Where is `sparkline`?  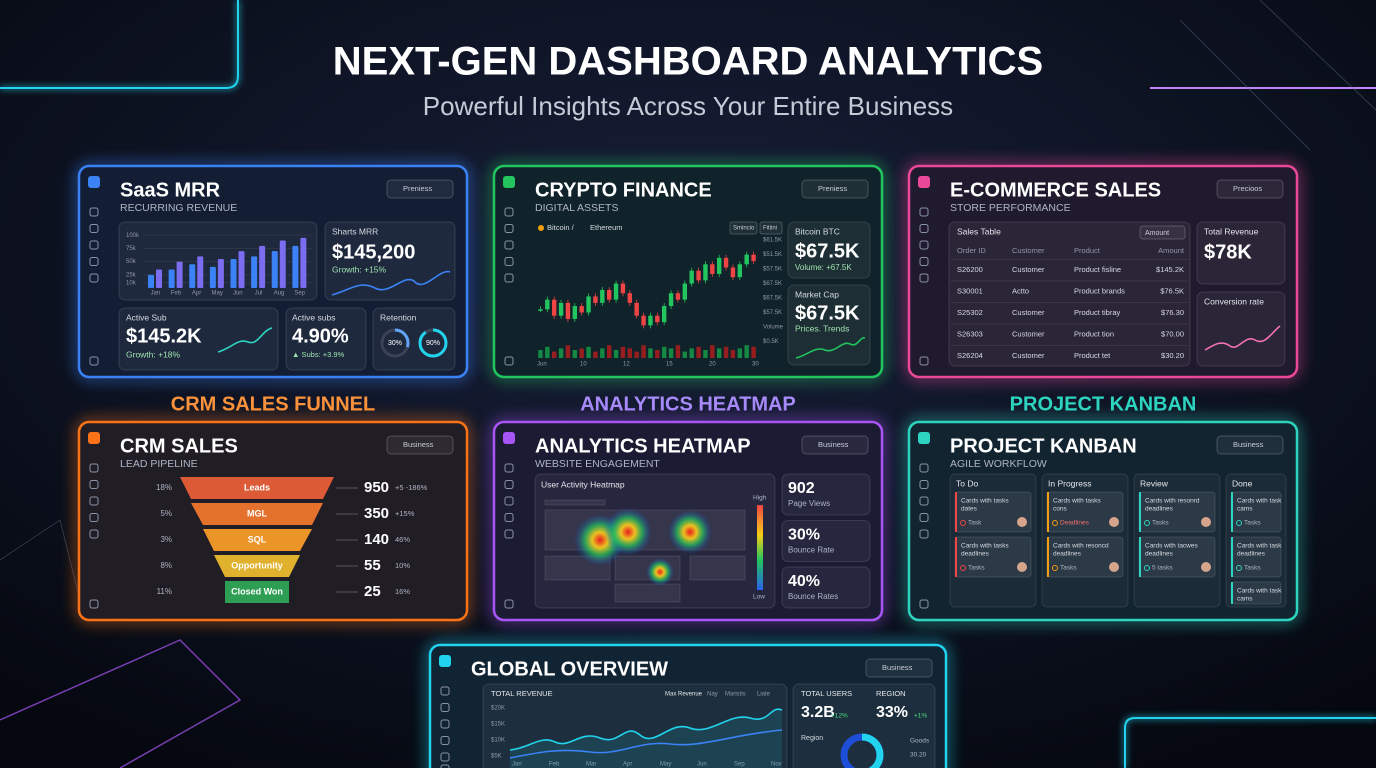
sparkline is located at coordinates (646, 744).